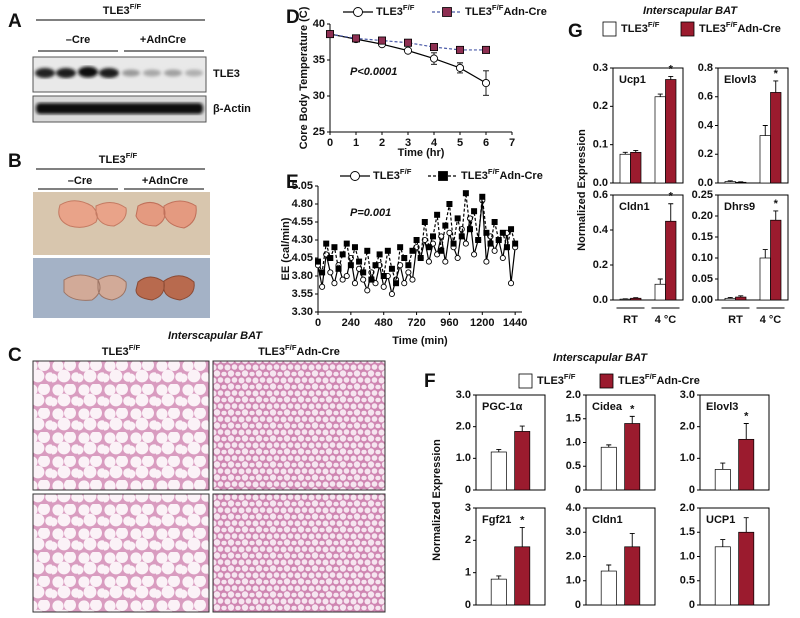  Describe the element at coordinates (666, 320) in the screenshot. I see `x-tick-label: 4 °C` at that location.